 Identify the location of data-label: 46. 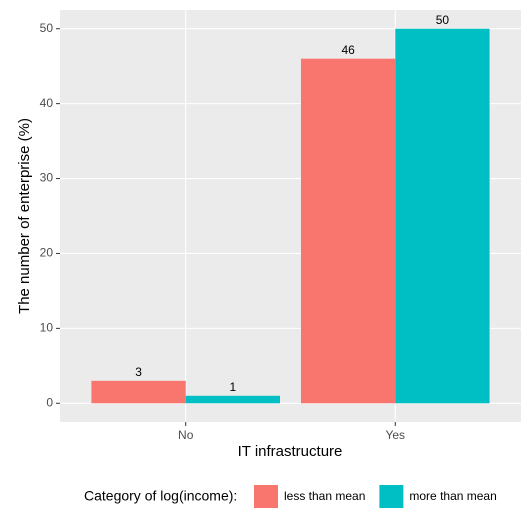
(348, 50).